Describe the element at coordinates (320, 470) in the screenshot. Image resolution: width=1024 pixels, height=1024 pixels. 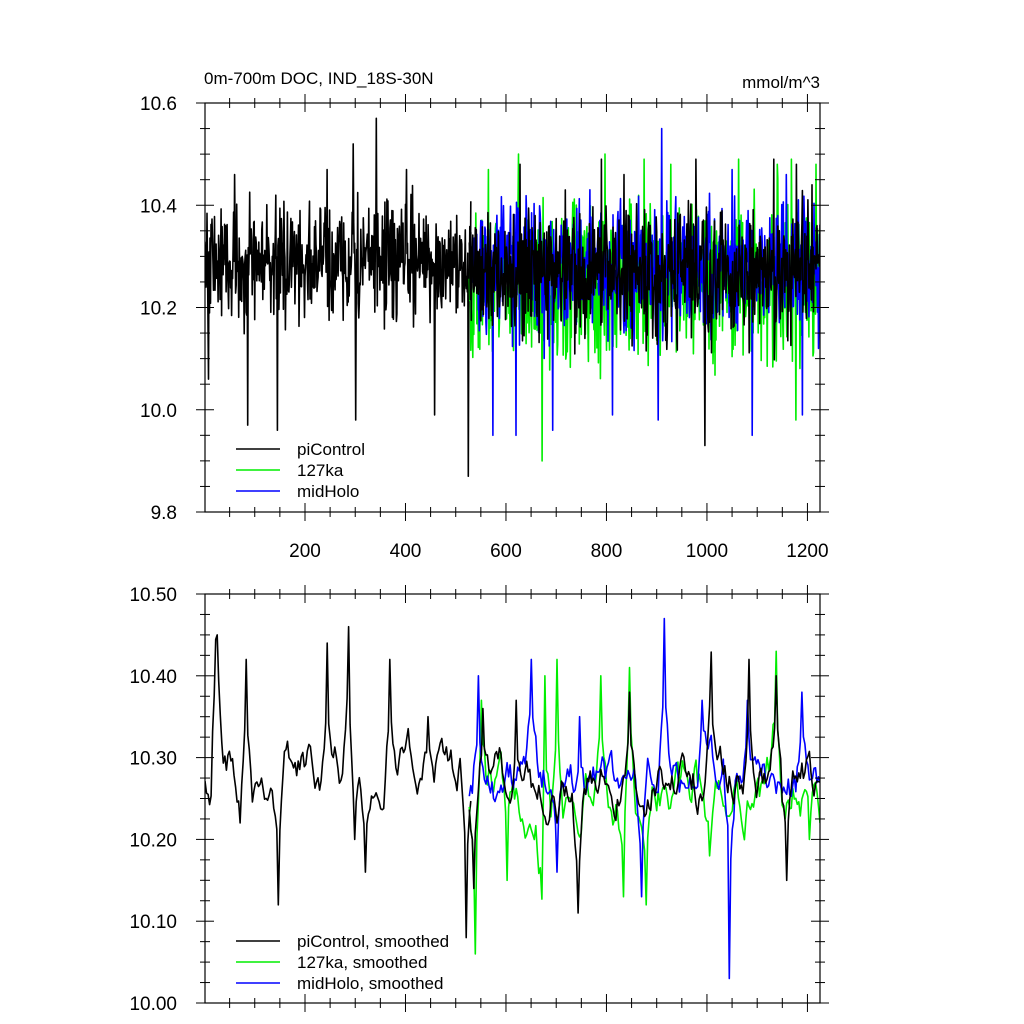
I see `legend-label: 127ka` at that location.